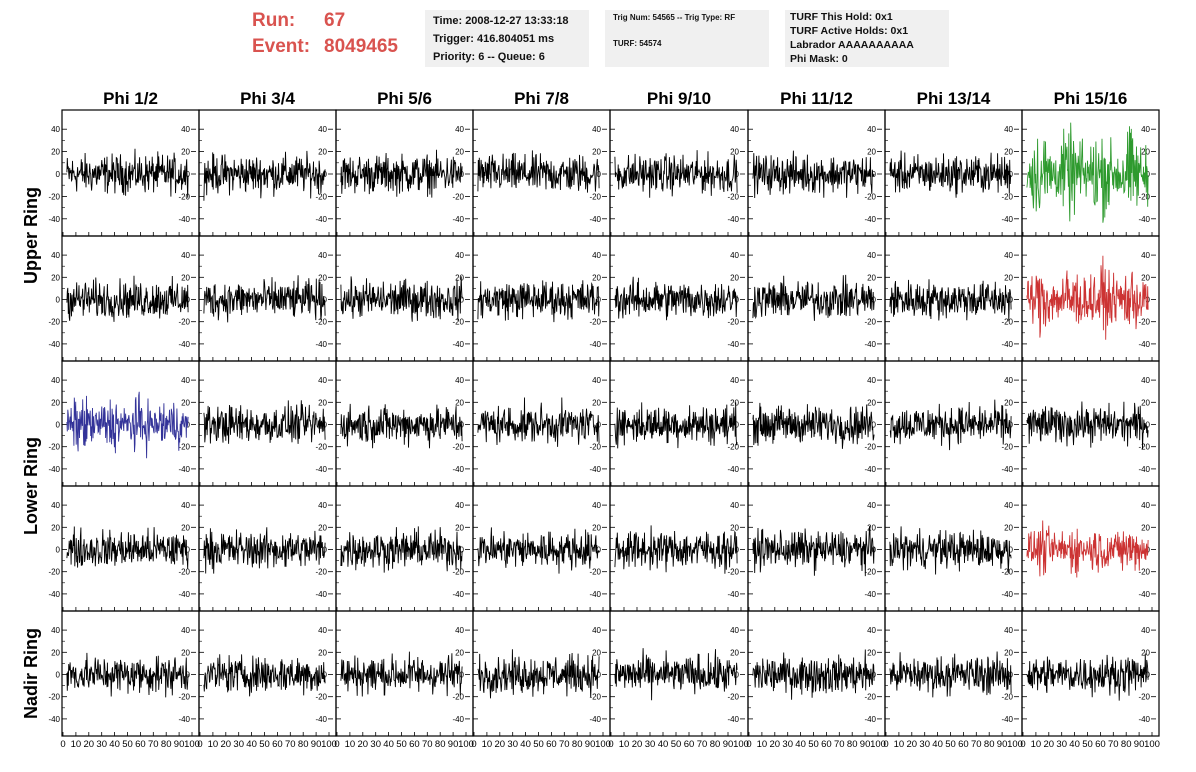 The image size is (1196, 772). Describe the element at coordinates (114, 744) in the screenshot. I see `x-tick-label-c1: 40` at that location.